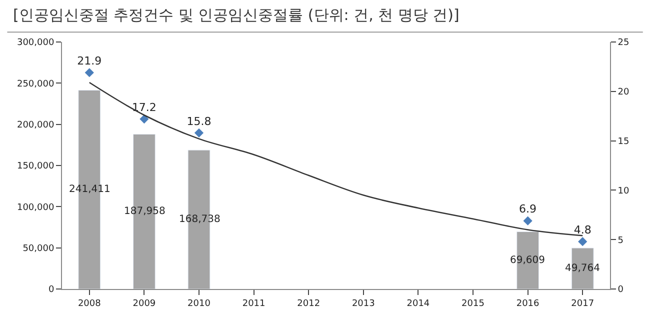  Describe the element at coordinates (199, 303) in the screenshot. I see `x-tick-label: 2010` at that location.